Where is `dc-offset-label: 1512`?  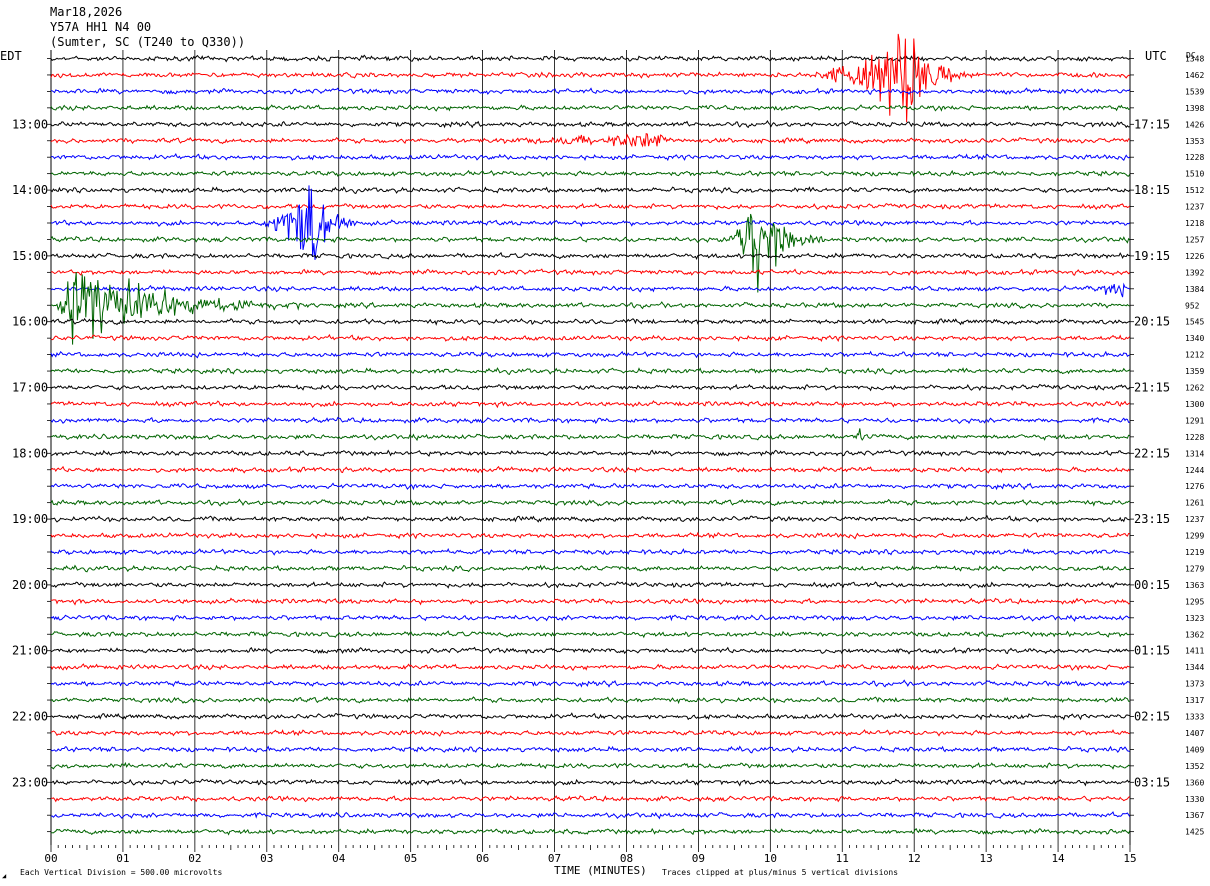
dc-offset-label: 1512 is located at coordinates (1194, 190).